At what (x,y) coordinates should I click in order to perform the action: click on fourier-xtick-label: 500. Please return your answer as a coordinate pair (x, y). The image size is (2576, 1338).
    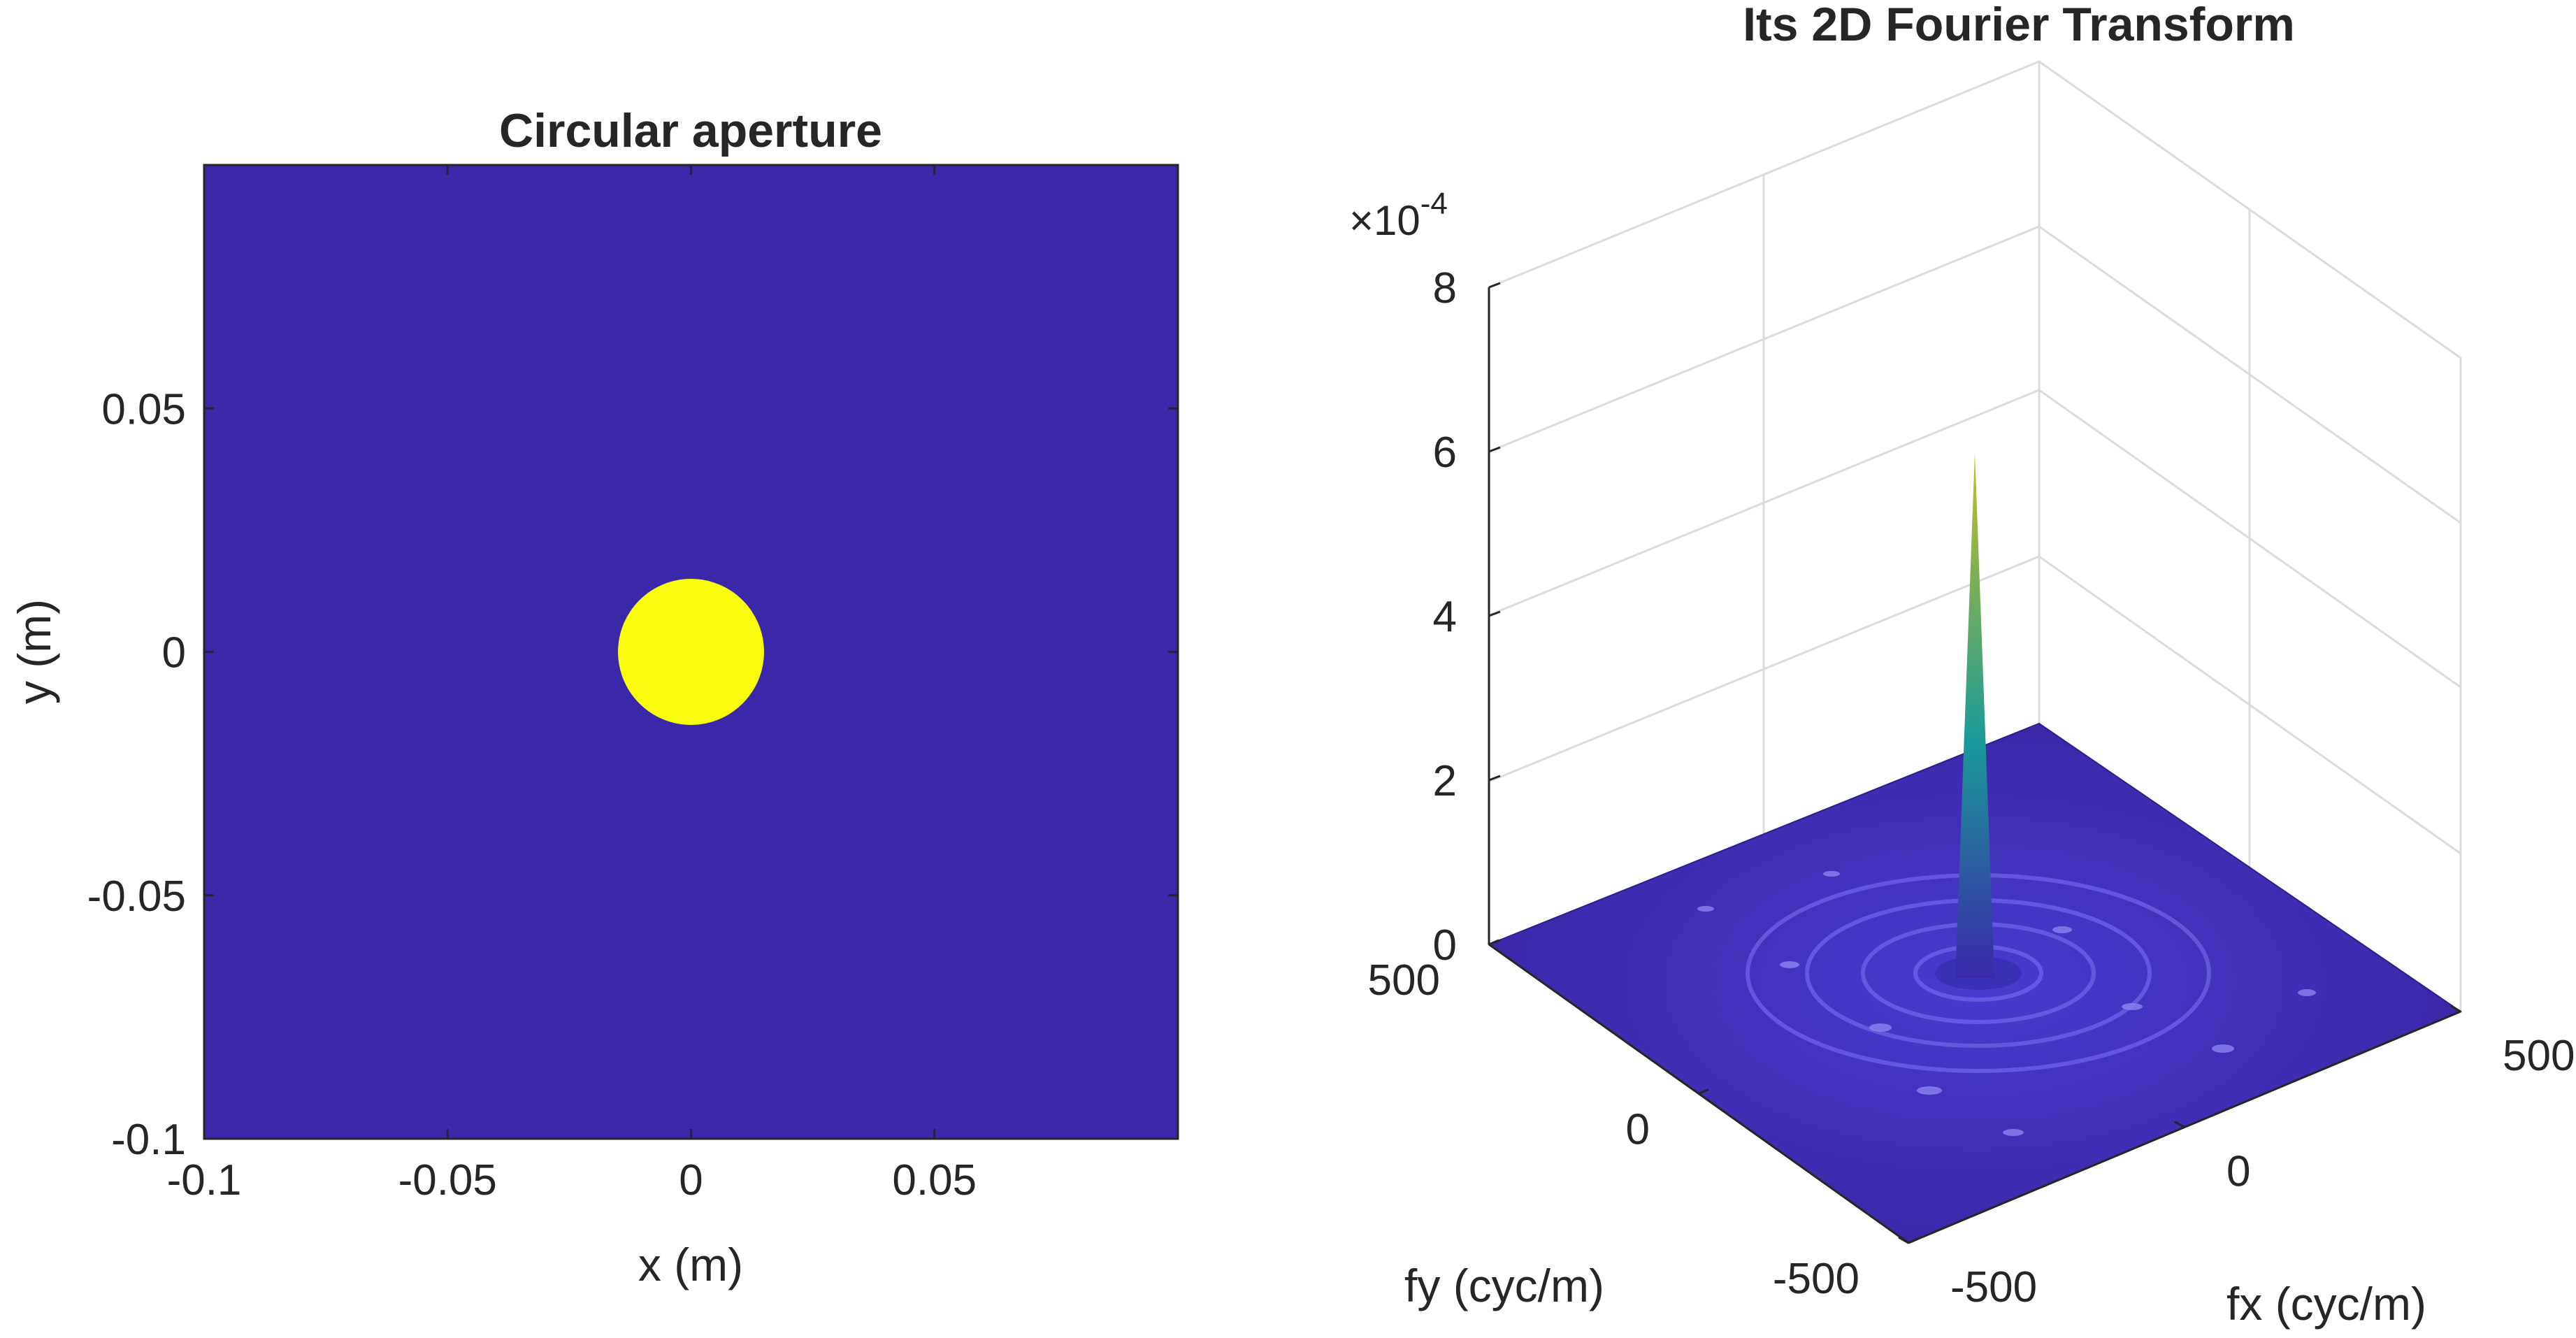
    Looking at the image, I should click on (2539, 1056).